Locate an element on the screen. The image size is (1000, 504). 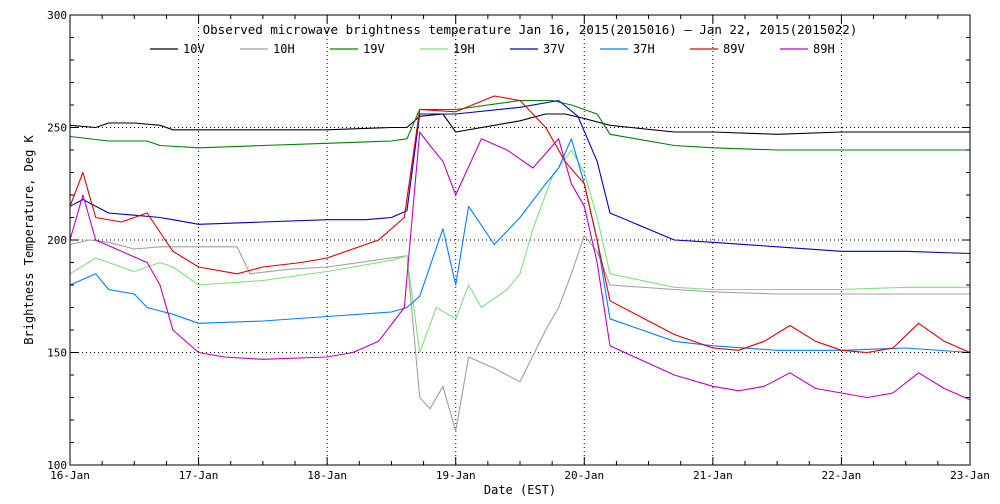
x-tick-label: 23-Jan is located at coordinates (970, 475).